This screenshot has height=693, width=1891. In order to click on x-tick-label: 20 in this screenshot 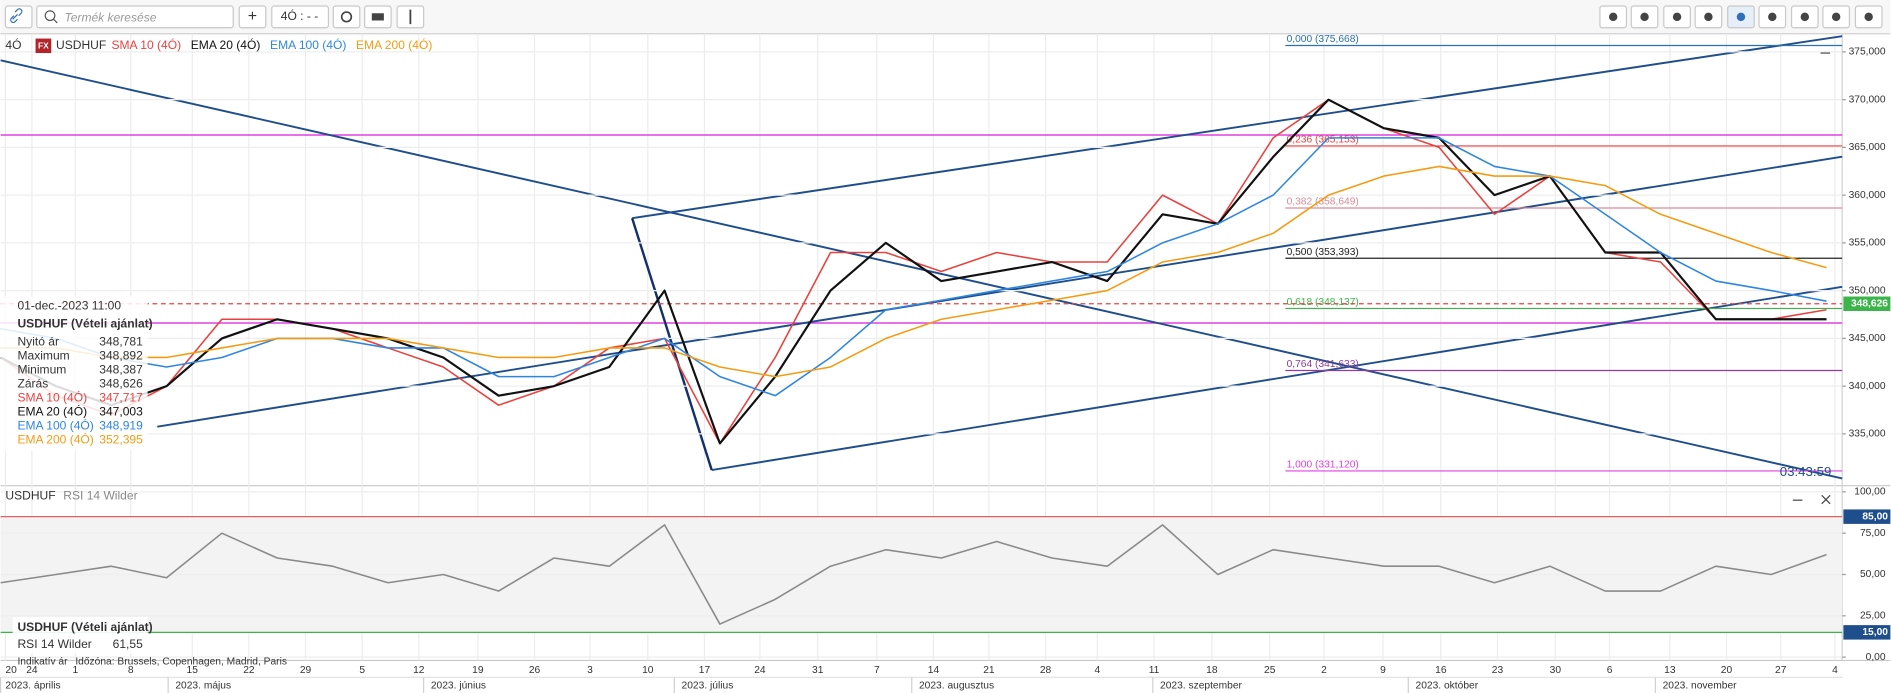, I will do `click(1727, 670)`.